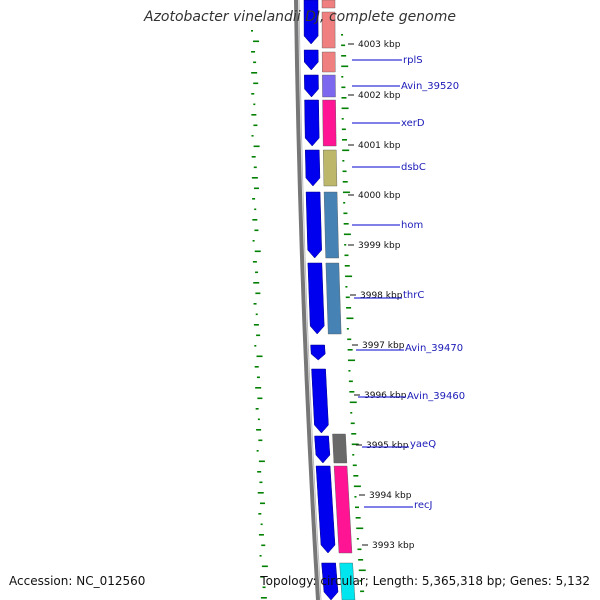  Describe the element at coordinates (434, 348) in the screenshot. I see `gene-label-avin-39470: Avin_39470` at that location.